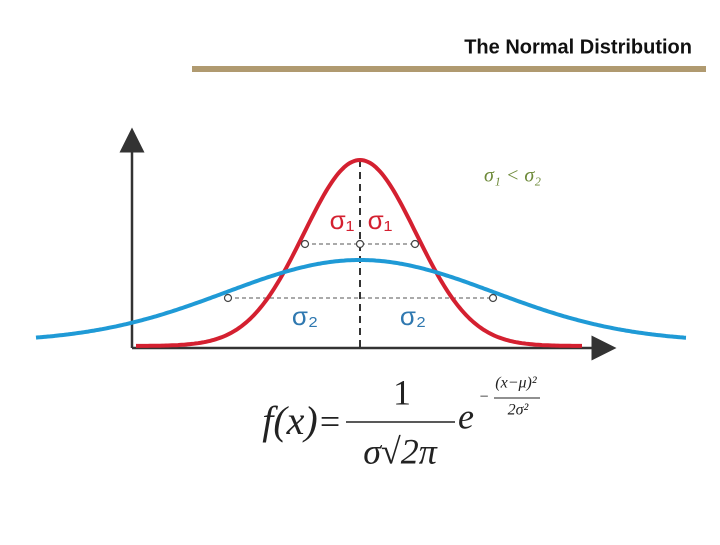  I want to click on wide-curve, so click(361, 299).